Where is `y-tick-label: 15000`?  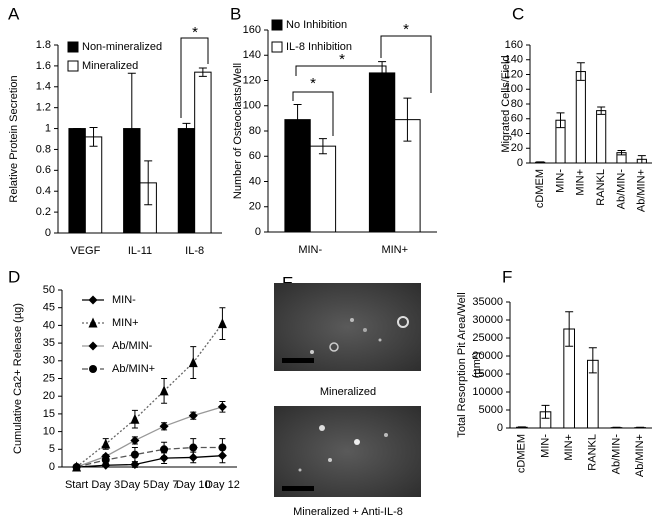
y-tick-label: 15000 is located at coordinates (487, 374).